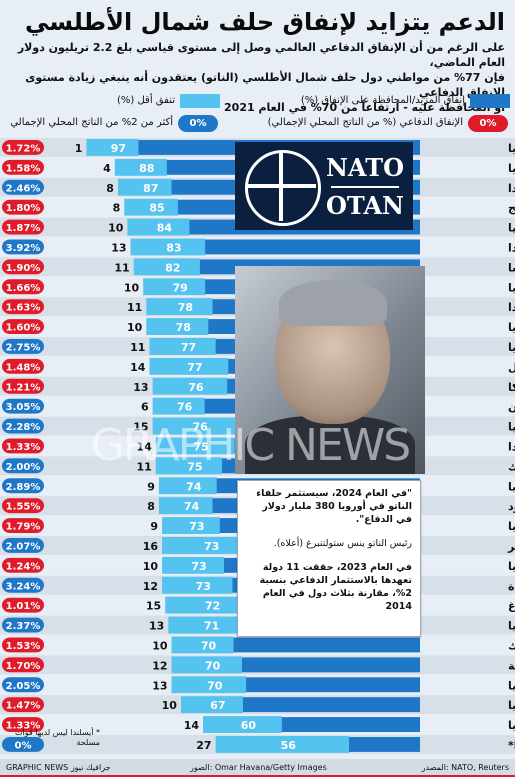  Describe the element at coordinates (200, 101) in the screenshot. I see `legend-less-swatch` at that location.